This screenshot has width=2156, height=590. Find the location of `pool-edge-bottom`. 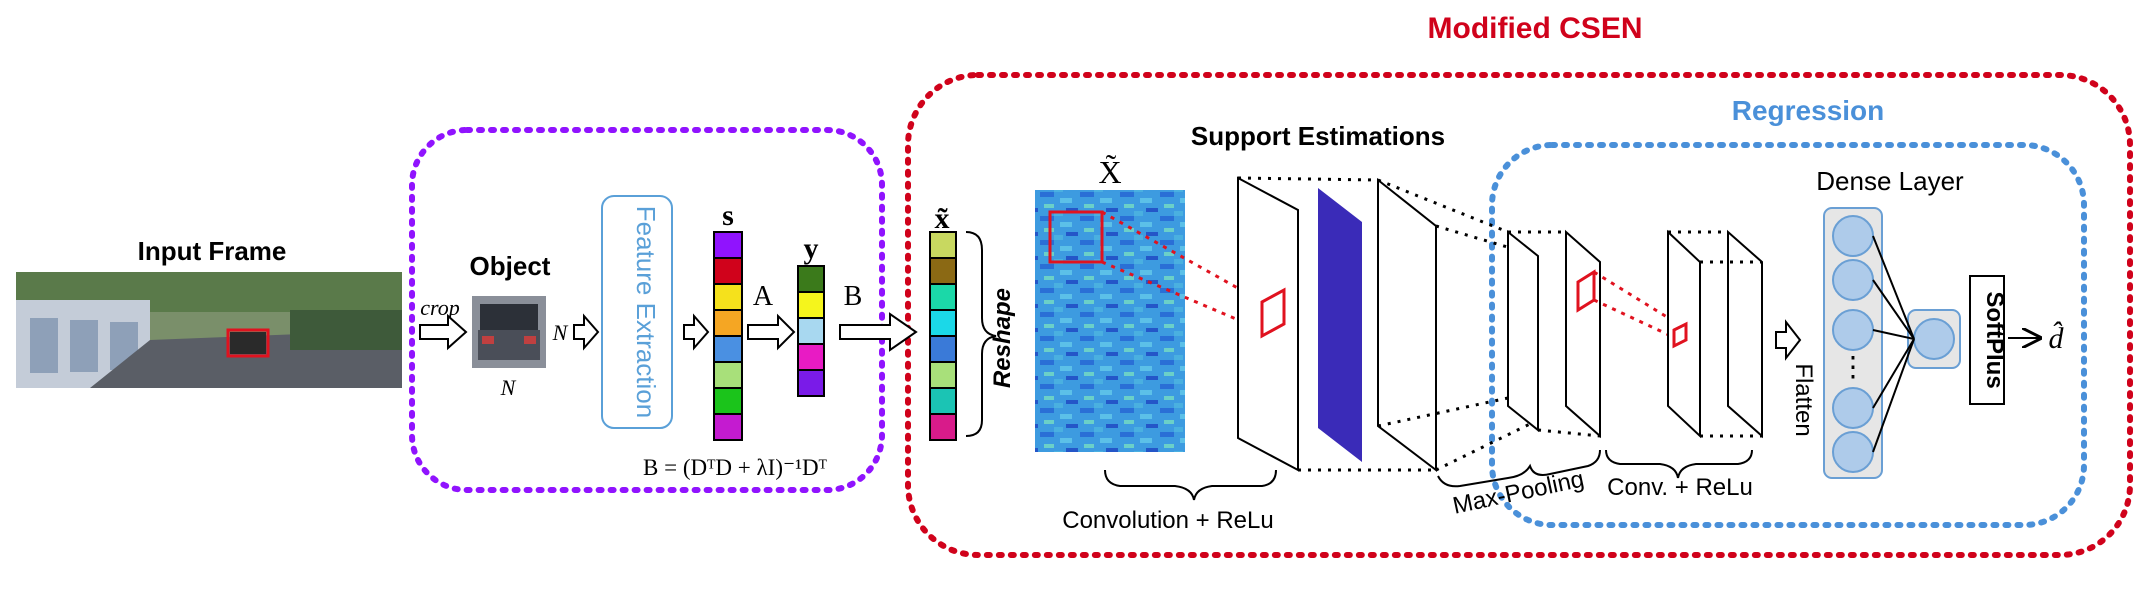

pool-edge-bottom is located at coordinates (1487, 445).